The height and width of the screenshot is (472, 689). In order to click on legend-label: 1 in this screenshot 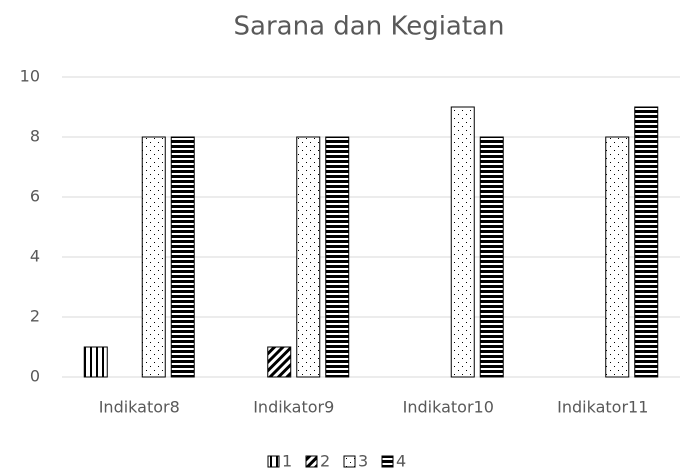, I will do `click(287, 461)`.